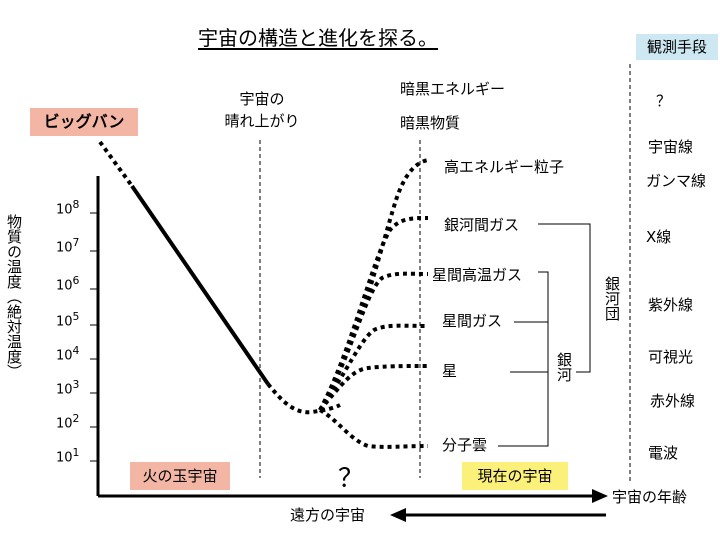  Describe the element at coordinates (564, 367) in the screenshot. I see `galaxy-group-label: 銀河` at that location.